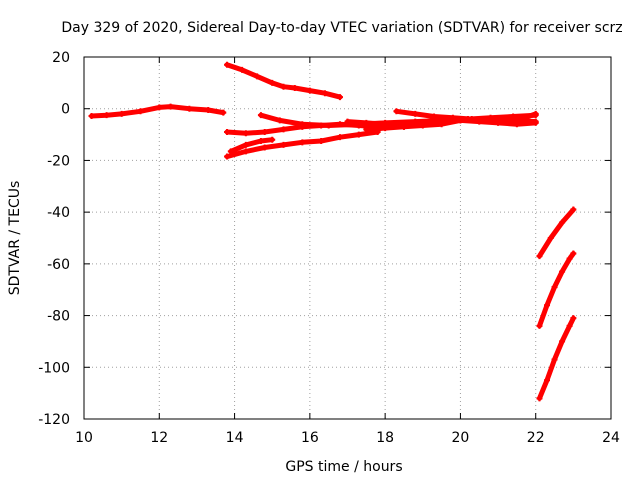  What do you see at coordinates (58, 161) in the screenshot?
I see `y-tick-label: -20` at bounding box center [58, 161].